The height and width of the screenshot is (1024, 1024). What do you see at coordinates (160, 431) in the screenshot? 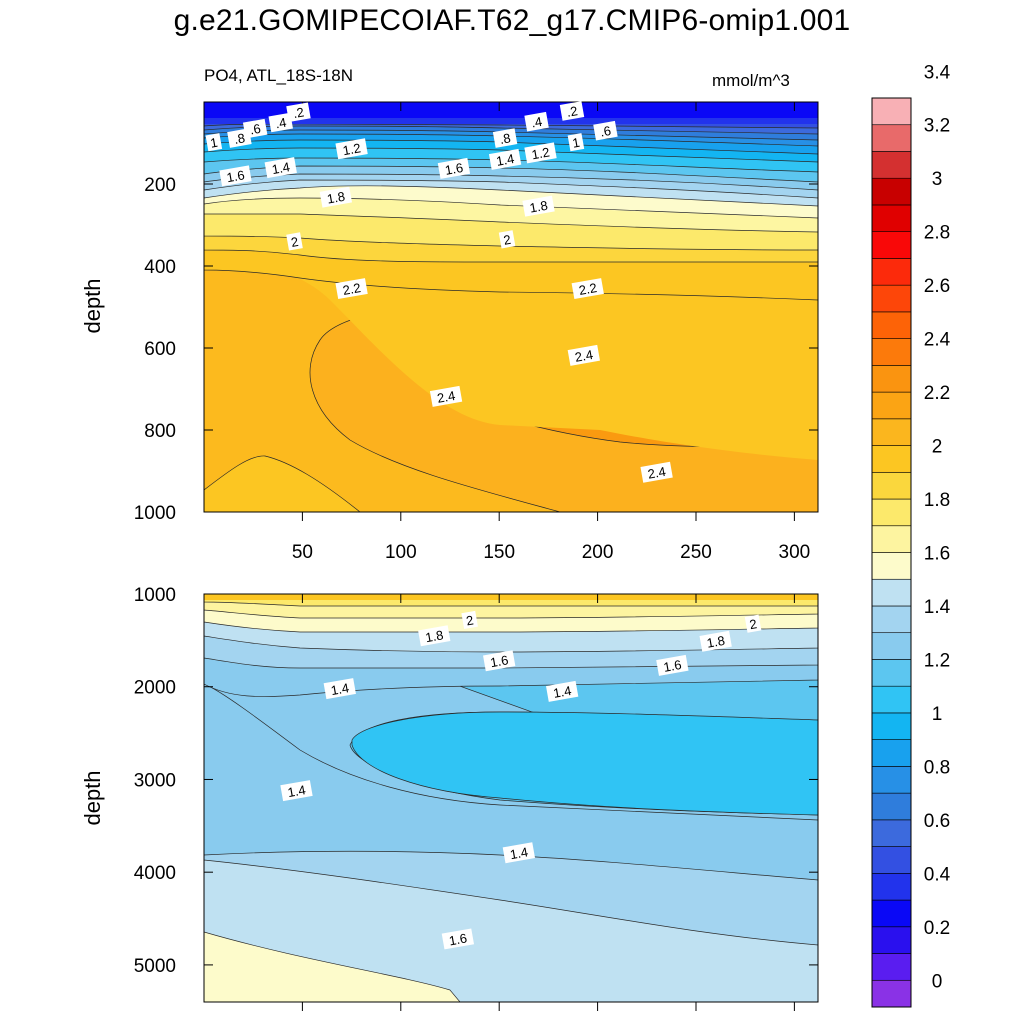
I see `y-tick-label: 800` at bounding box center [160, 431].